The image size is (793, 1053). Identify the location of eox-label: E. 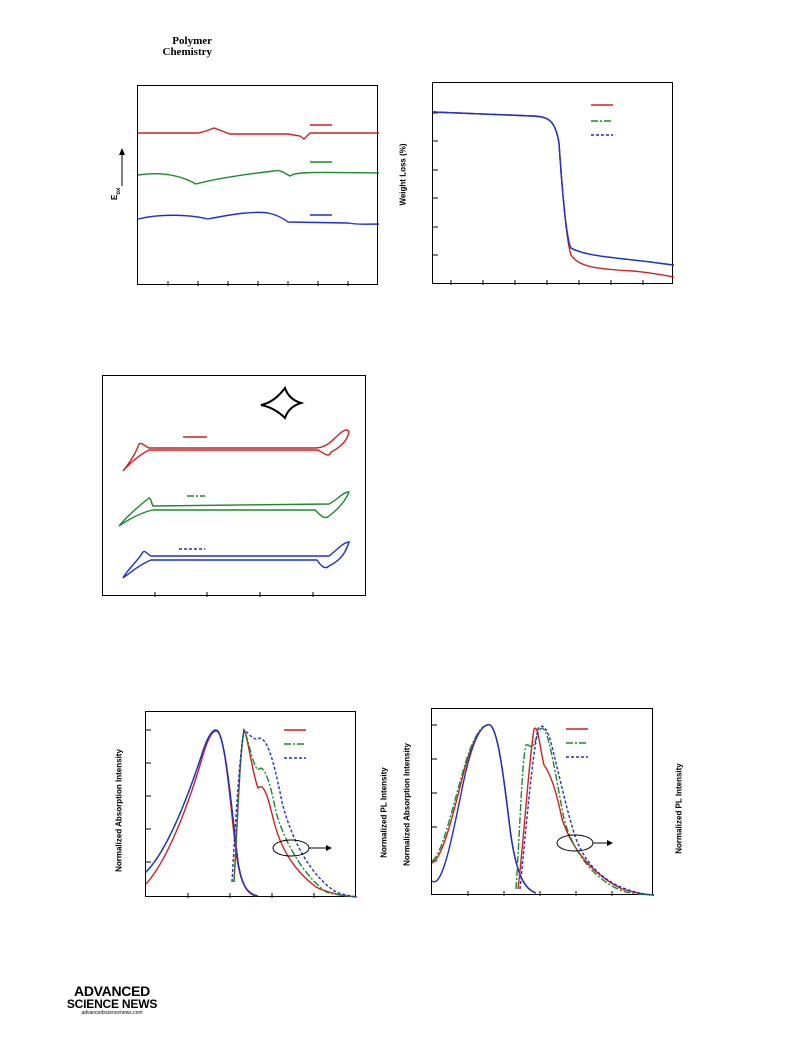
(115, 197).